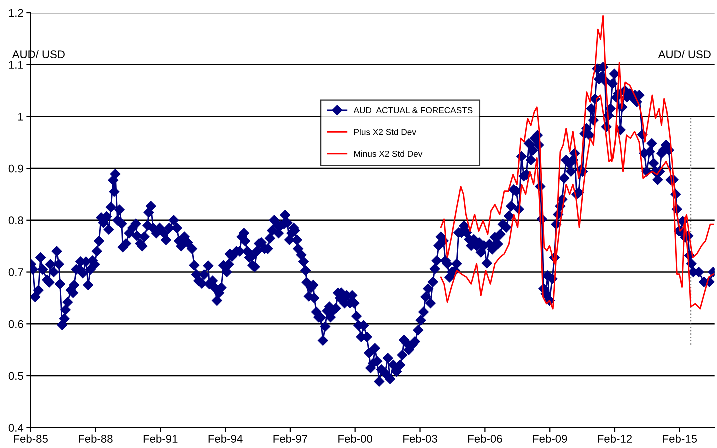  I want to click on annotation: AUD/ USD, so click(684, 54).